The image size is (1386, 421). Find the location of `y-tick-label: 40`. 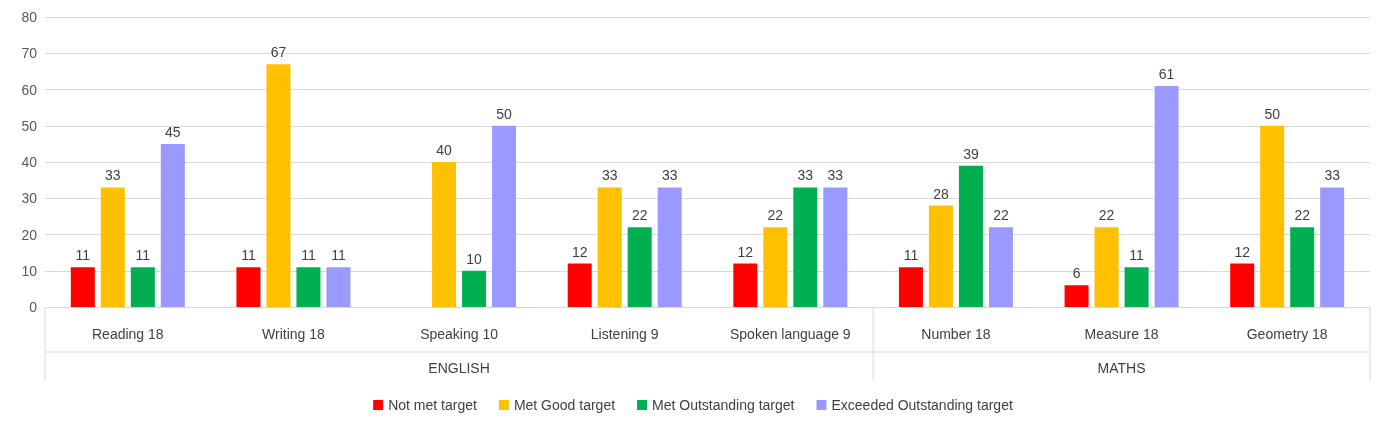

y-tick-label: 40 is located at coordinates (29, 162).